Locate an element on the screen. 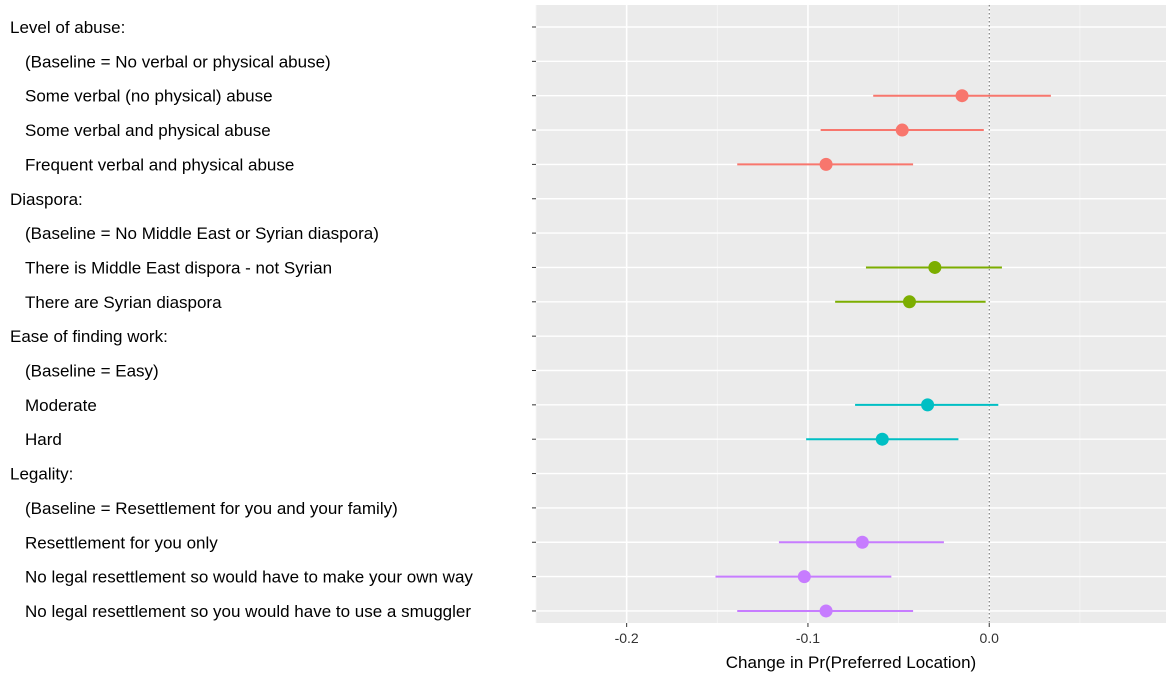  x-axis-title: Change in Pr(Preferred Location) is located at coordinates (851, 662).